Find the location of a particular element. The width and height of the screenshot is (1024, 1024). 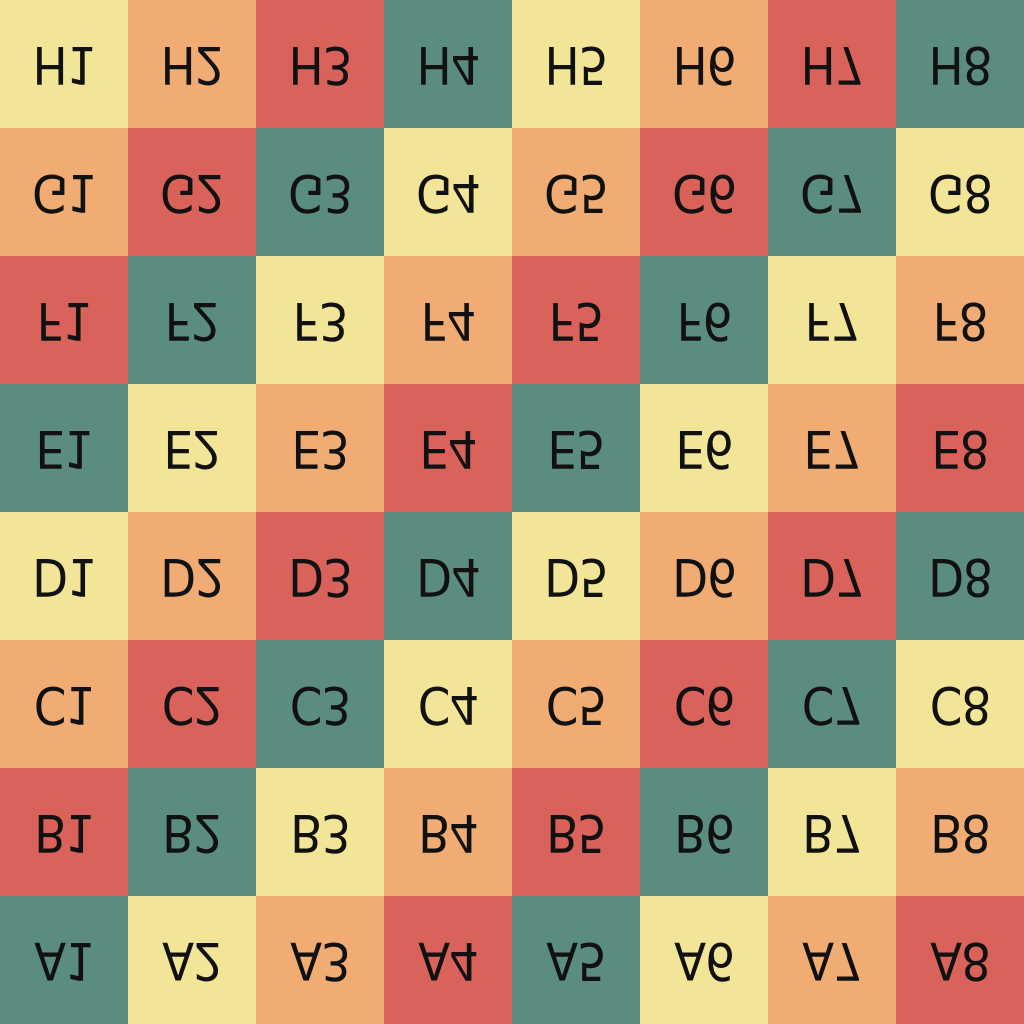

board-square-a4: A4 is located at coordinates (448, 960).